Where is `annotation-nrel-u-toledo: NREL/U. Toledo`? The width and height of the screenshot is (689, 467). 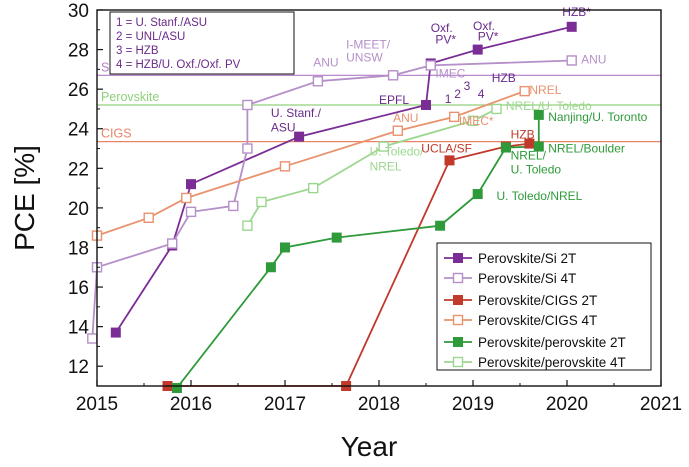 annotation-nrel-u-toledo: NREL/U. Toledo is located at coordinates (549, 106).